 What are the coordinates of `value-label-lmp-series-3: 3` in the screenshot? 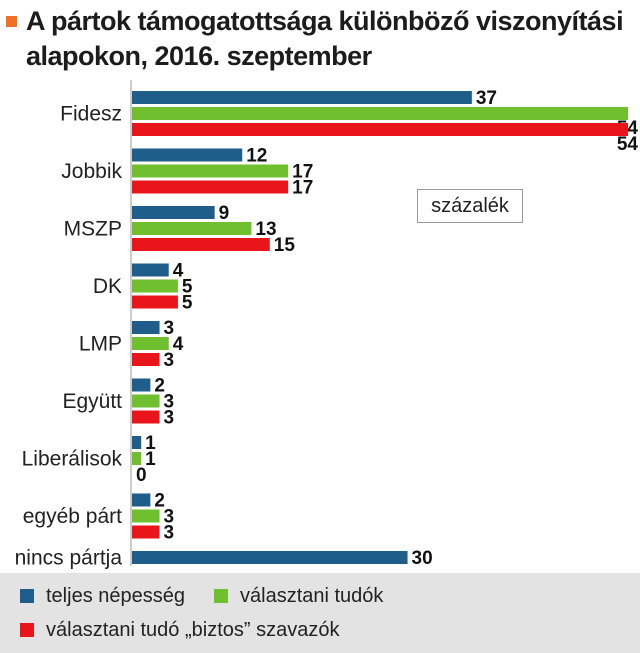 It's located at (169, 360).